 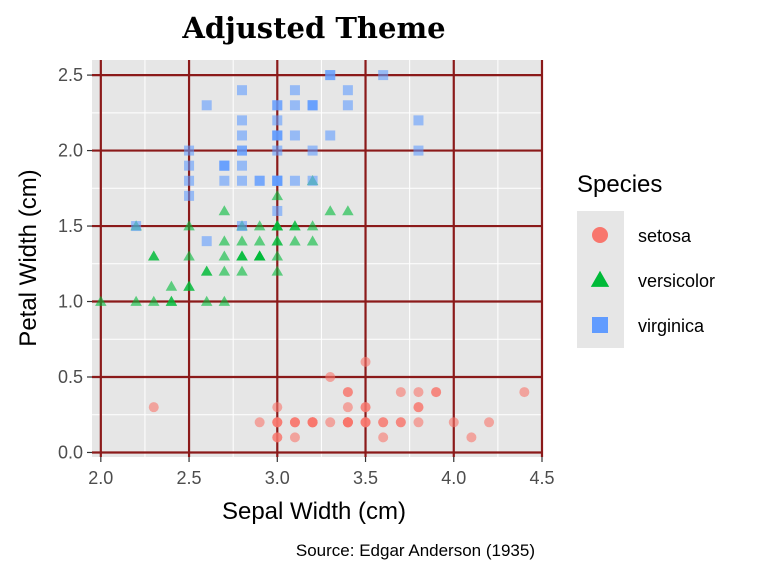 What do you see at coordinates (453, 478) in the screenshot?
I see `x-tick-label: 4.0` at bounding box center [453, 478].